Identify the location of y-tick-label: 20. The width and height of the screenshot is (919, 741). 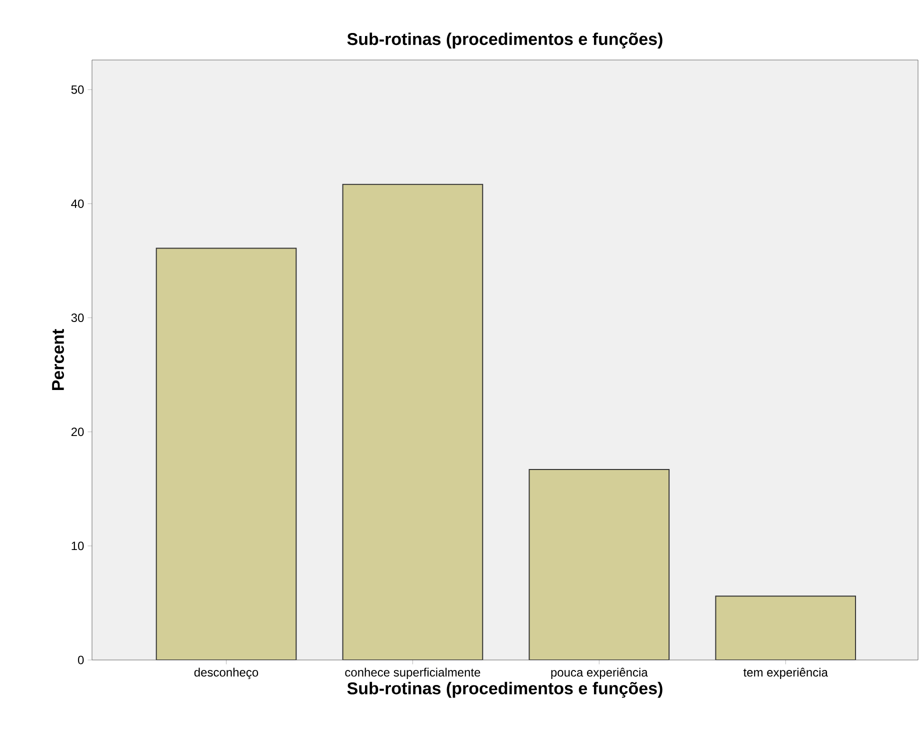
(77, 432).